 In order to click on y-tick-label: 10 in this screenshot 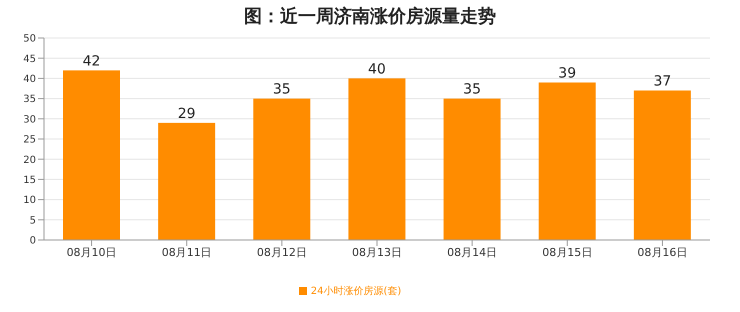, I will do `click(29, 200)`.